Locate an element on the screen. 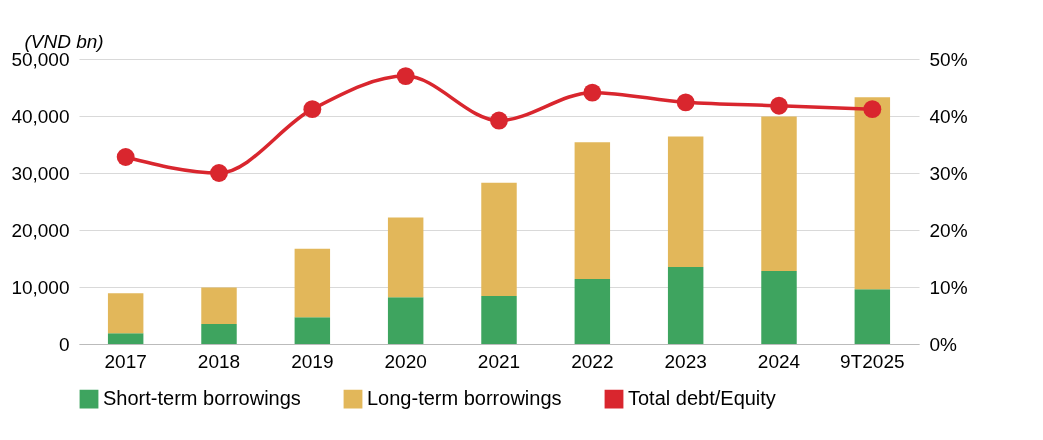  legend-label: Long-term borrowings is located at coordinates (464, 398).